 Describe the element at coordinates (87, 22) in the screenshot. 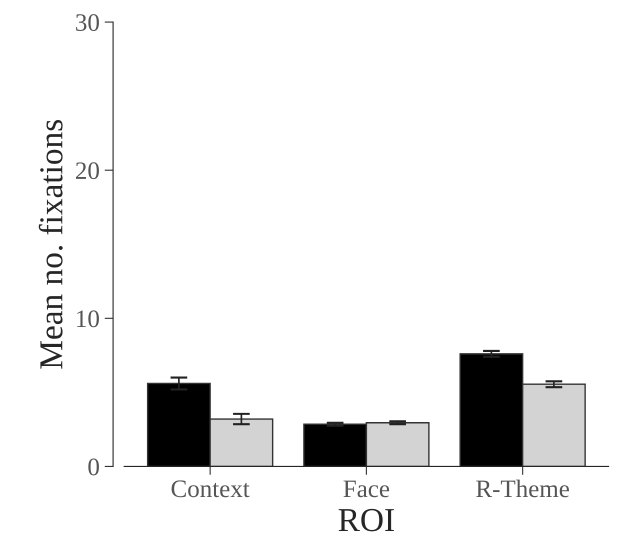

I see `y-tick-label: 30` at that location.